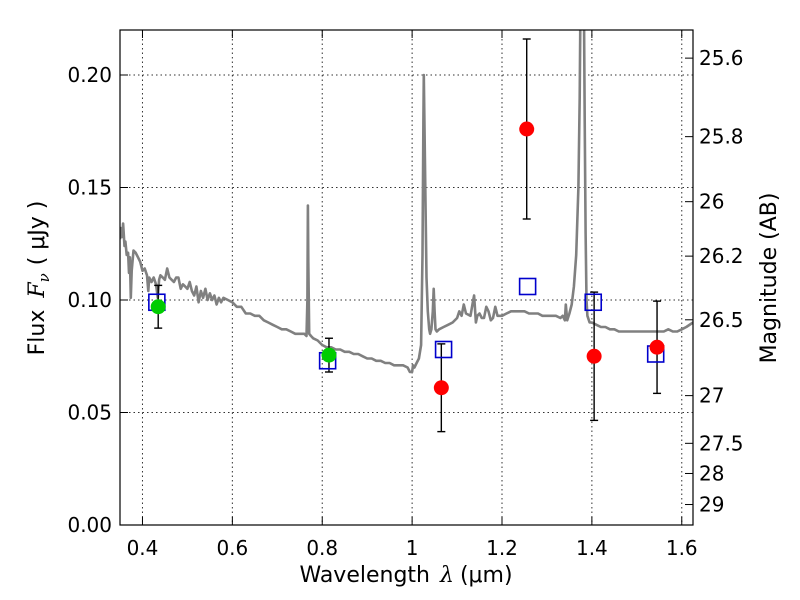 The image size is (800, 600). I want to click on y2-tick-label: 27.5, so click(721, 443).